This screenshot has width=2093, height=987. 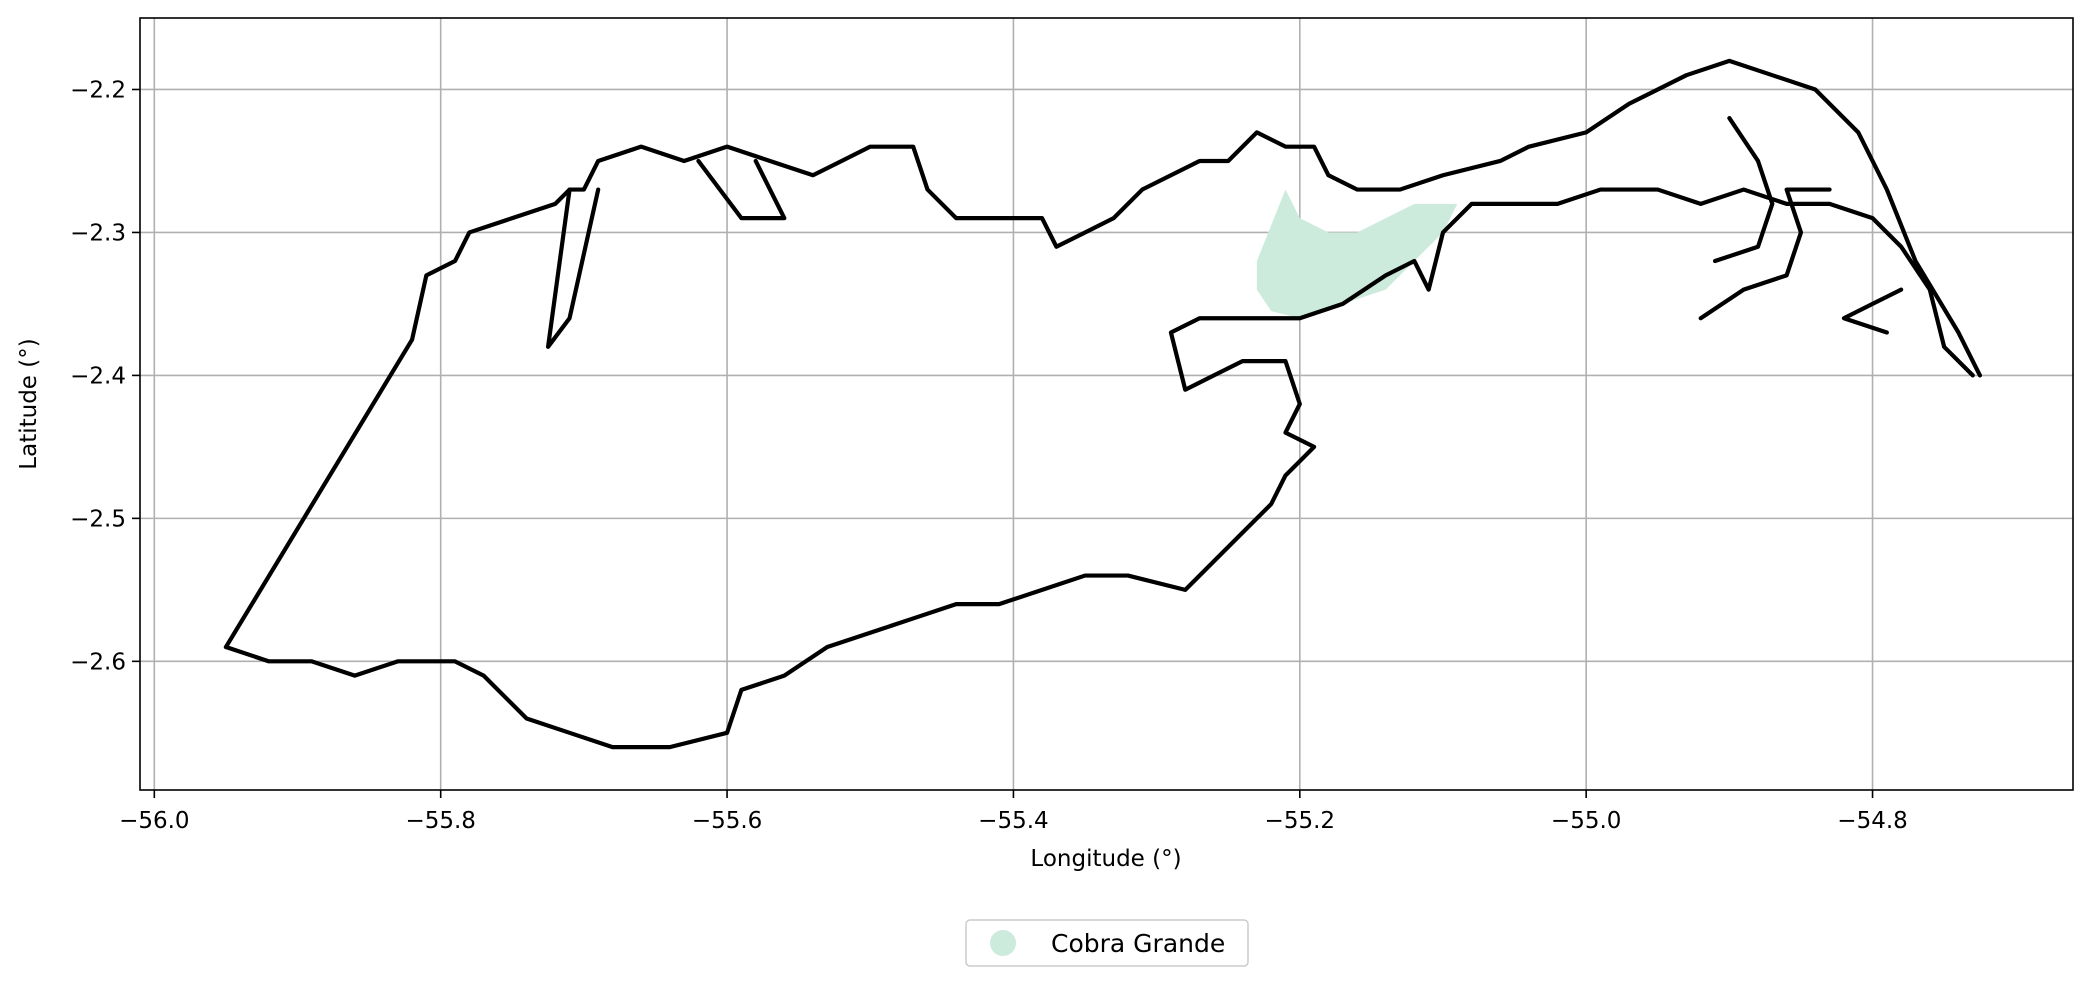 I want to click on cobra-grande-area, so click(x=1357, y=254).